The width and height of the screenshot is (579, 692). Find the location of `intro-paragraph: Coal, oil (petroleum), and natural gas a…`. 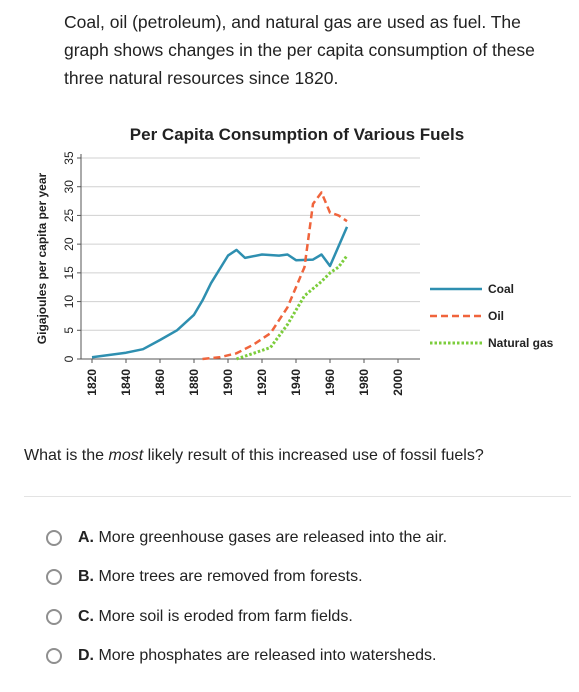

intro-paragraph: Coal, oil (petroleum), and natural gas a… is located at coordinates (299, 50).